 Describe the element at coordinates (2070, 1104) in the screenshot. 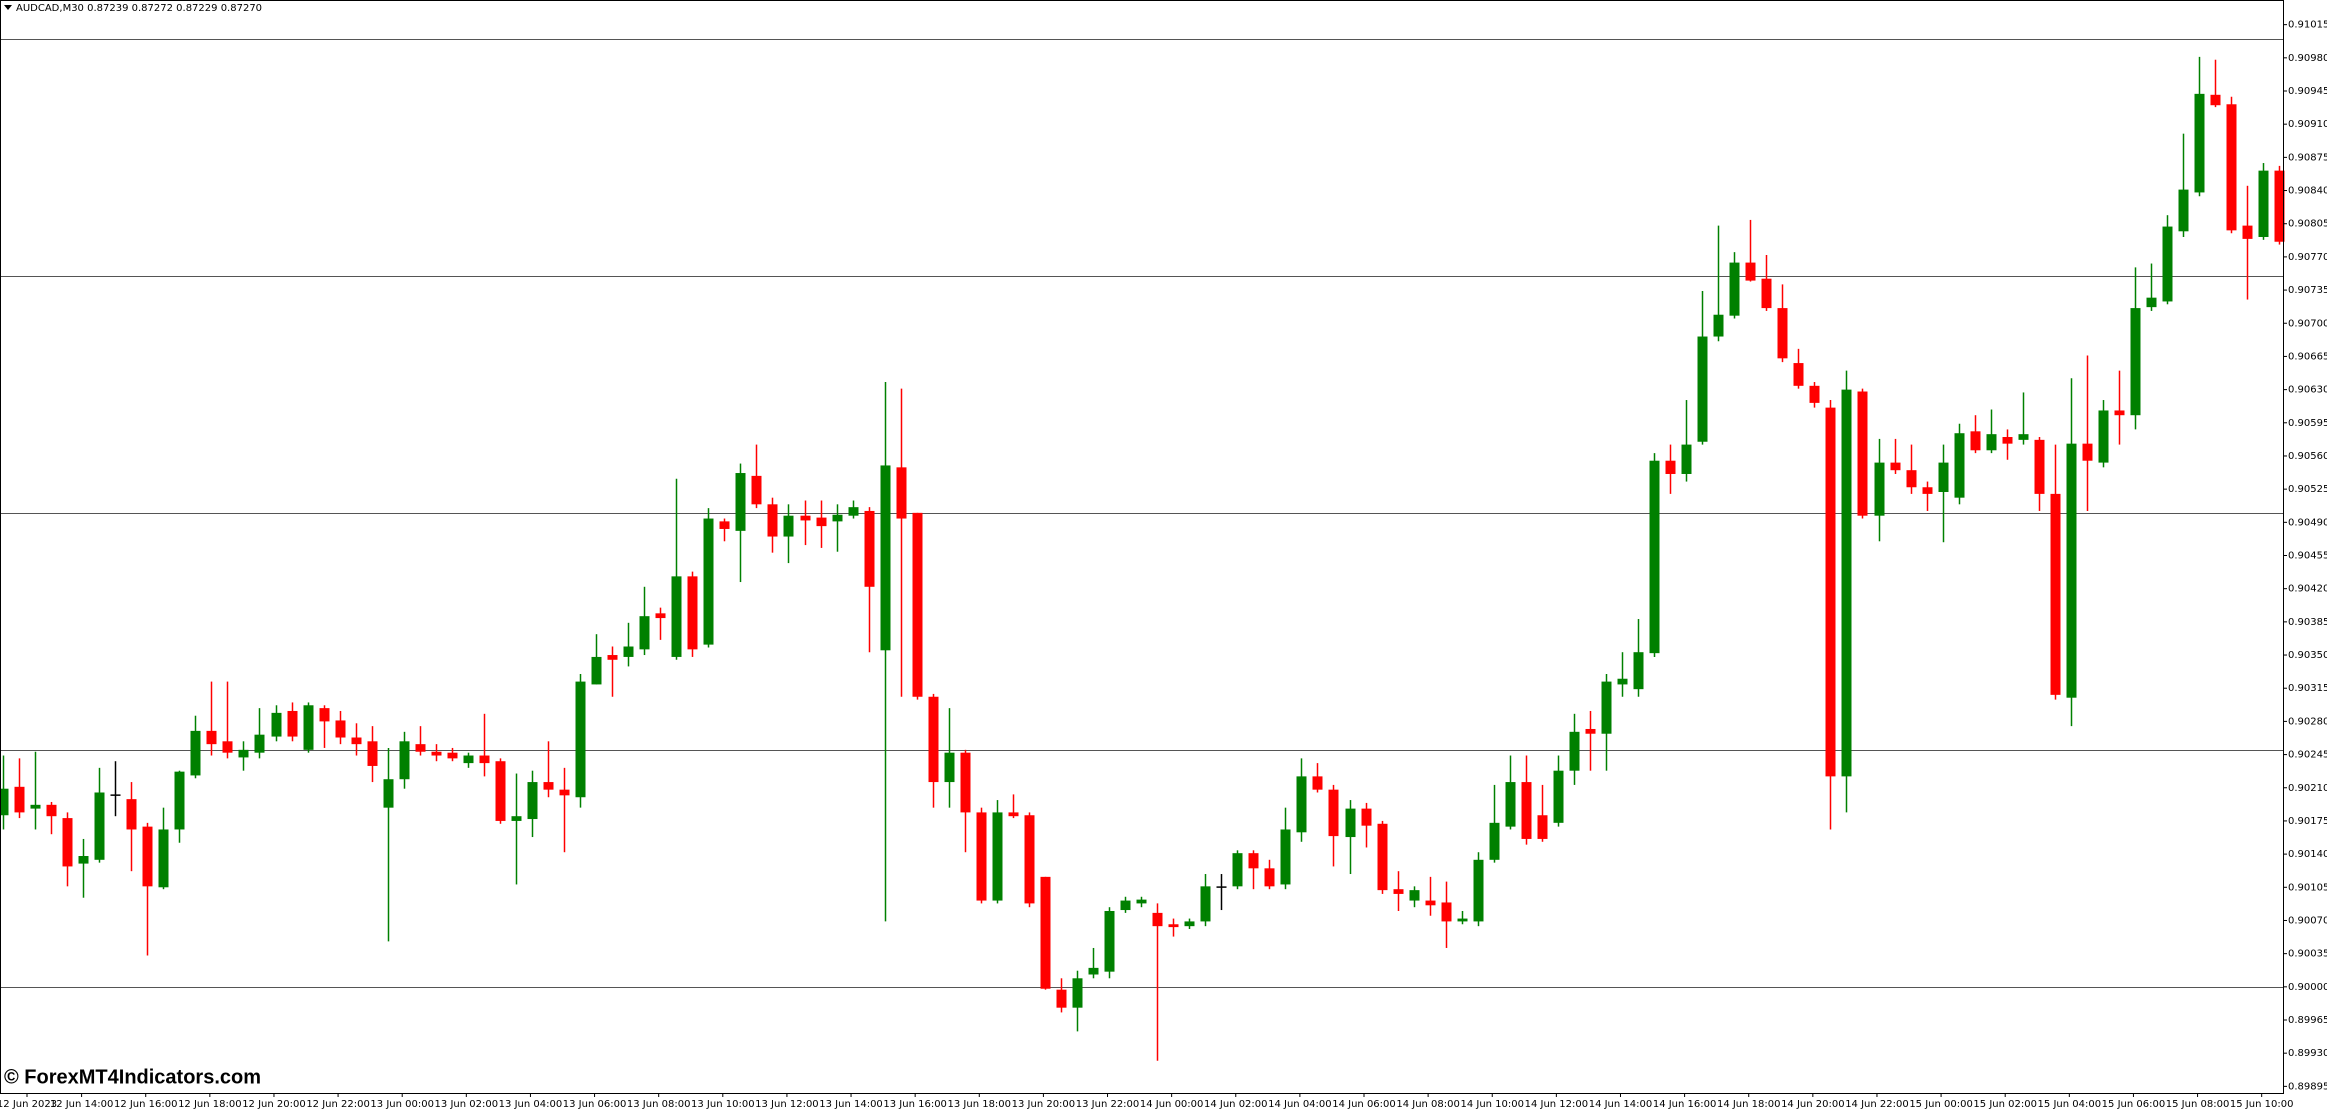

I see `x-tick-label: 15 Jun 04:00` at that location.